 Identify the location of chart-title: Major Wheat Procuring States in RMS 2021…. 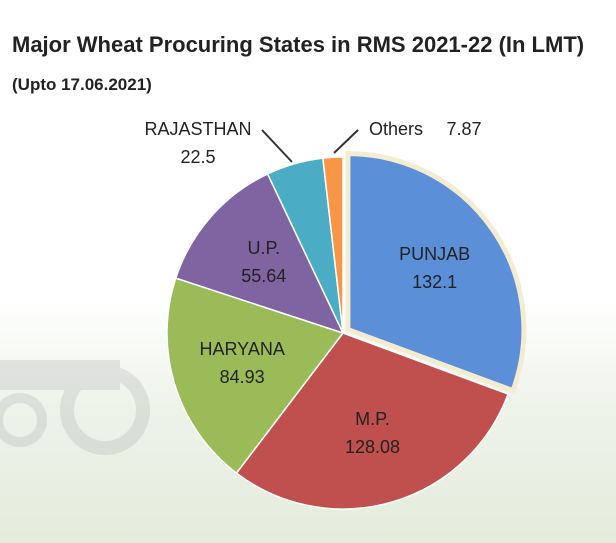
(298, 44).